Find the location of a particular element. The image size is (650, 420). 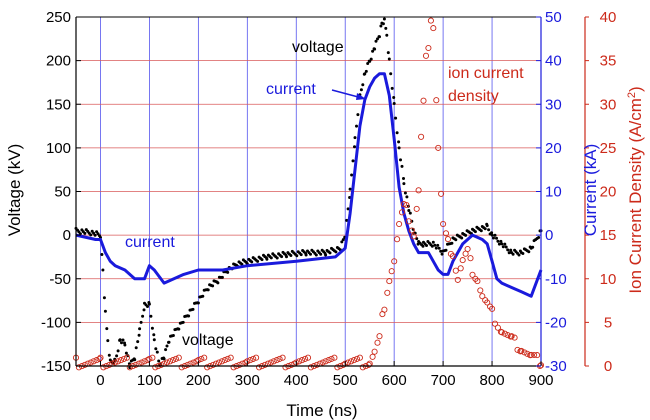

x-tick-label: 900 is located at coordinates (540, 380).